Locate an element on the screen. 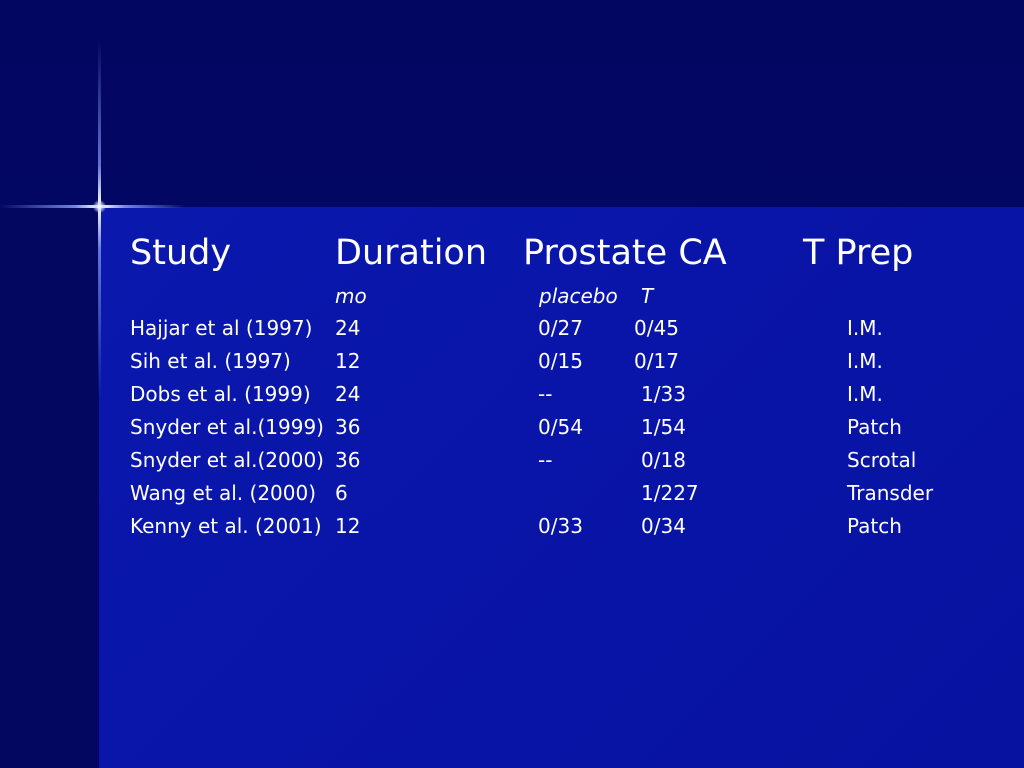  subheader-duration-unit: mo is located at coordinates (351, 296).